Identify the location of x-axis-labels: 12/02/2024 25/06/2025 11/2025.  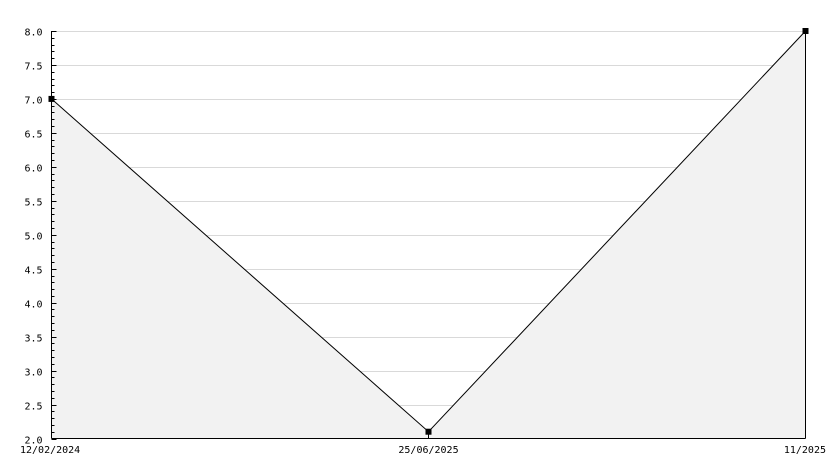
(423, 450).